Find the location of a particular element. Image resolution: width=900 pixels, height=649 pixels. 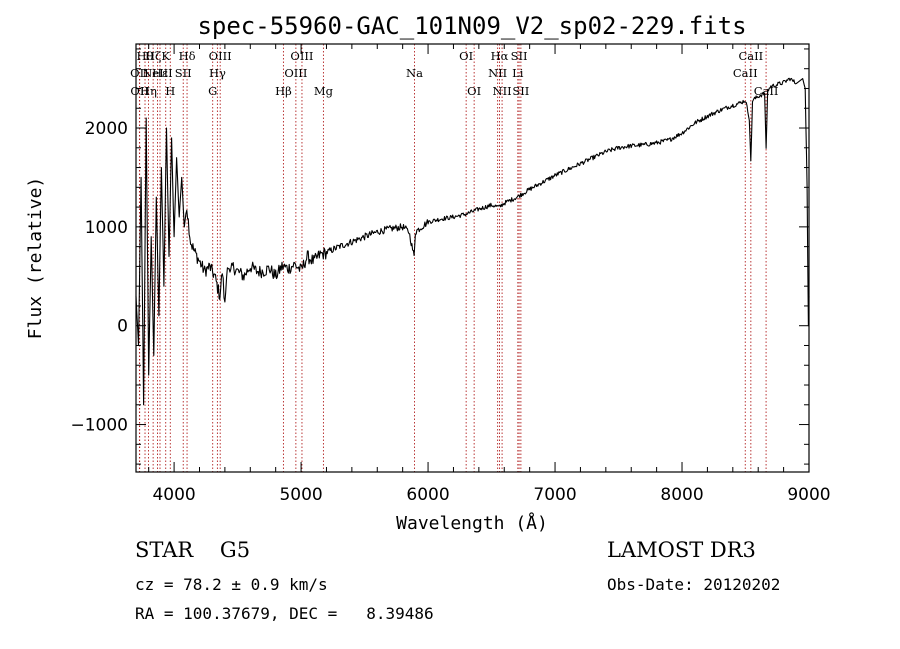

line-marker-label: Hδ is located at coordinates (187, 56).